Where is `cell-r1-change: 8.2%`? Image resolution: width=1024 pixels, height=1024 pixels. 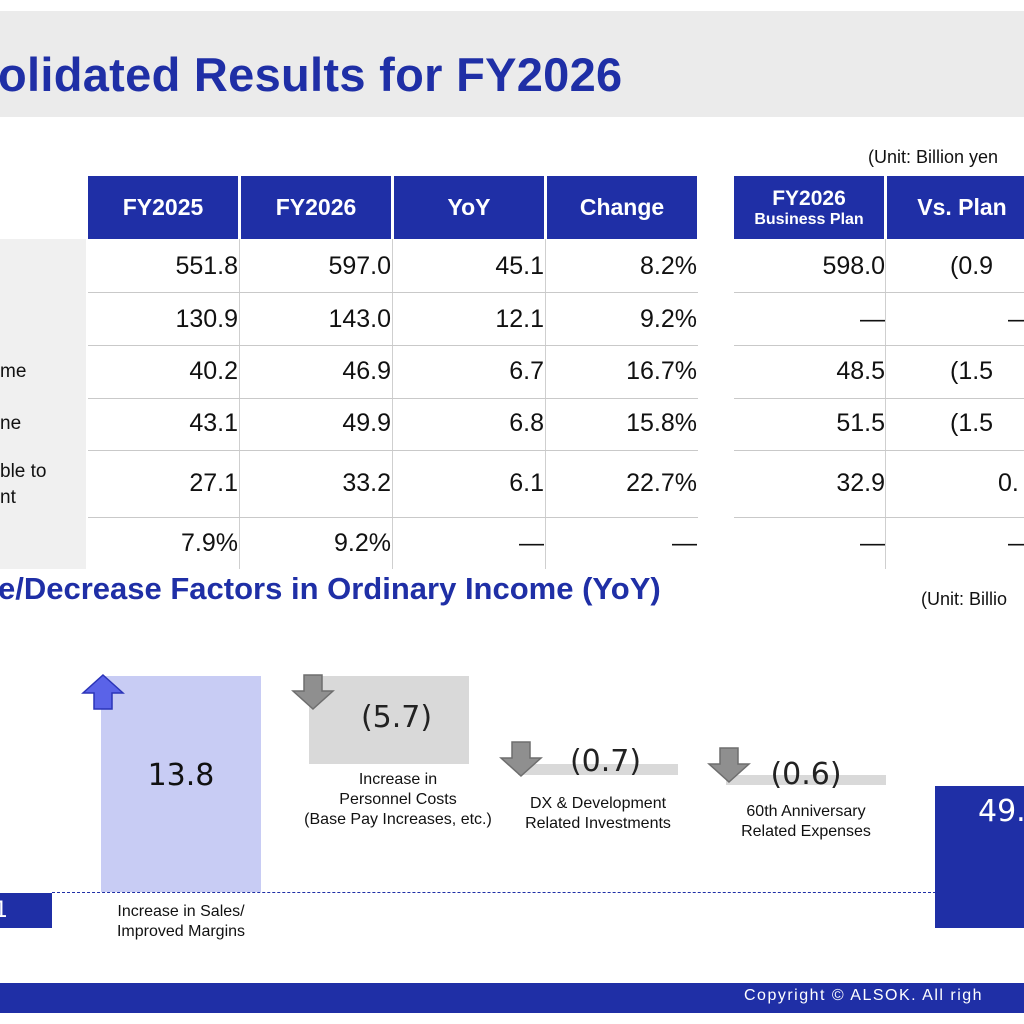 cell-r1-change: 8.2% is located at coordinates (668, 266).